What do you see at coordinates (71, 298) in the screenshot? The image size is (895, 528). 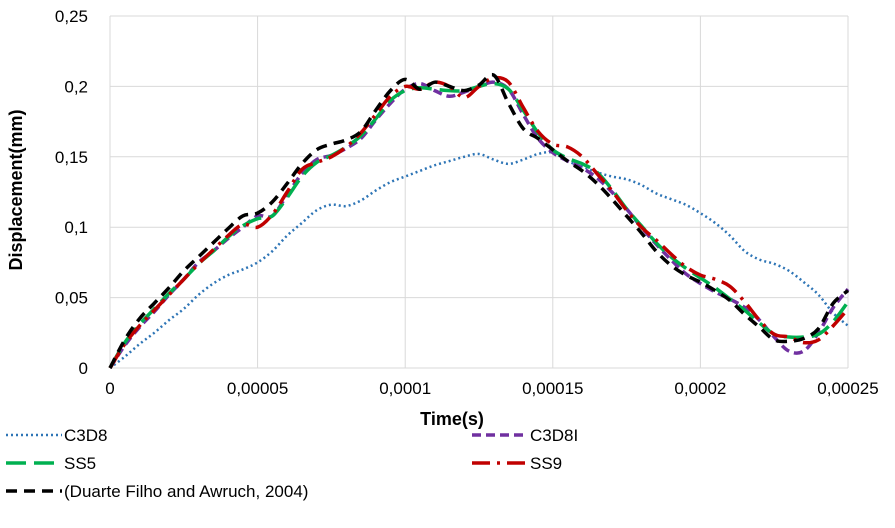 I see `y-tick-label: 0,05` at bounding box center [71, 298].